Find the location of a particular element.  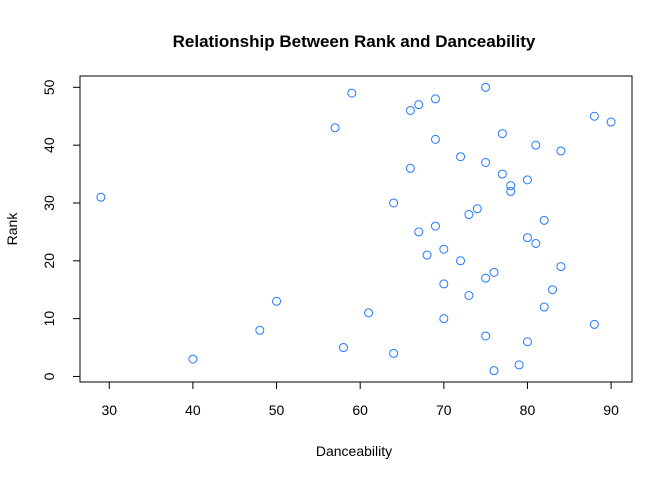

y-tick-label: 20 is located at coordinates (49, 261).